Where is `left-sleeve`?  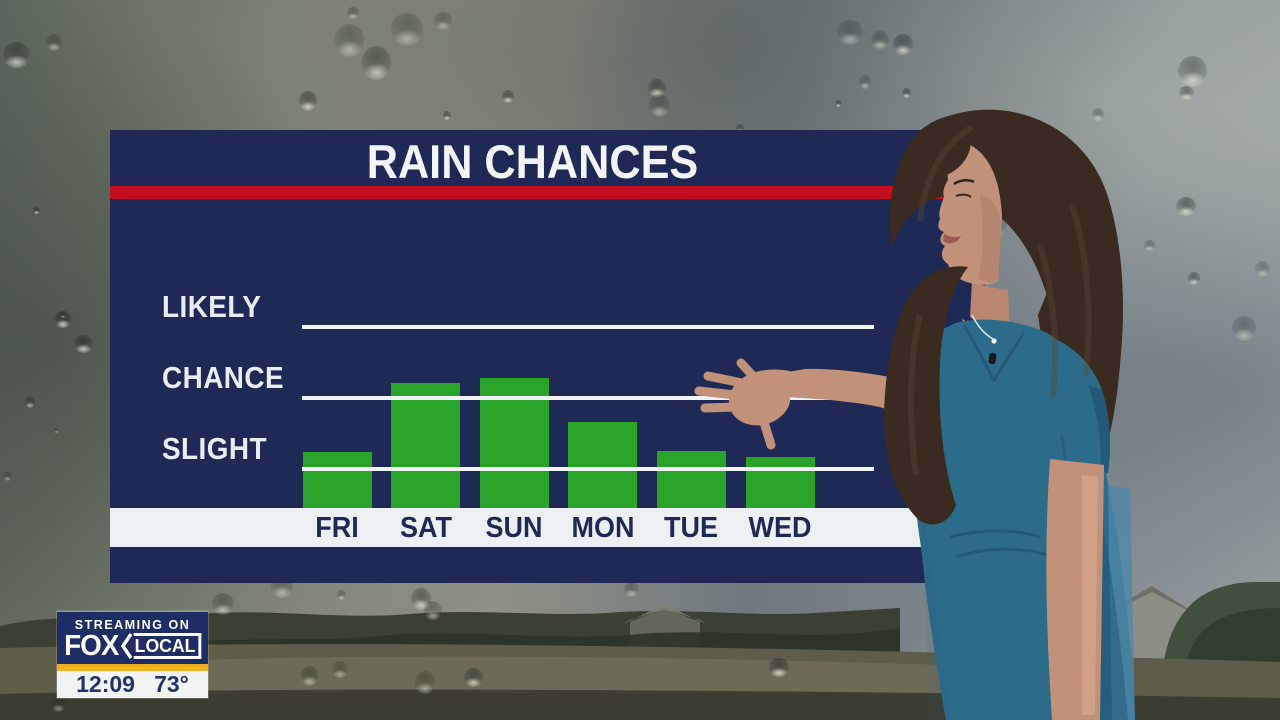 left-sleeve is located at coordinates (1066, 404).